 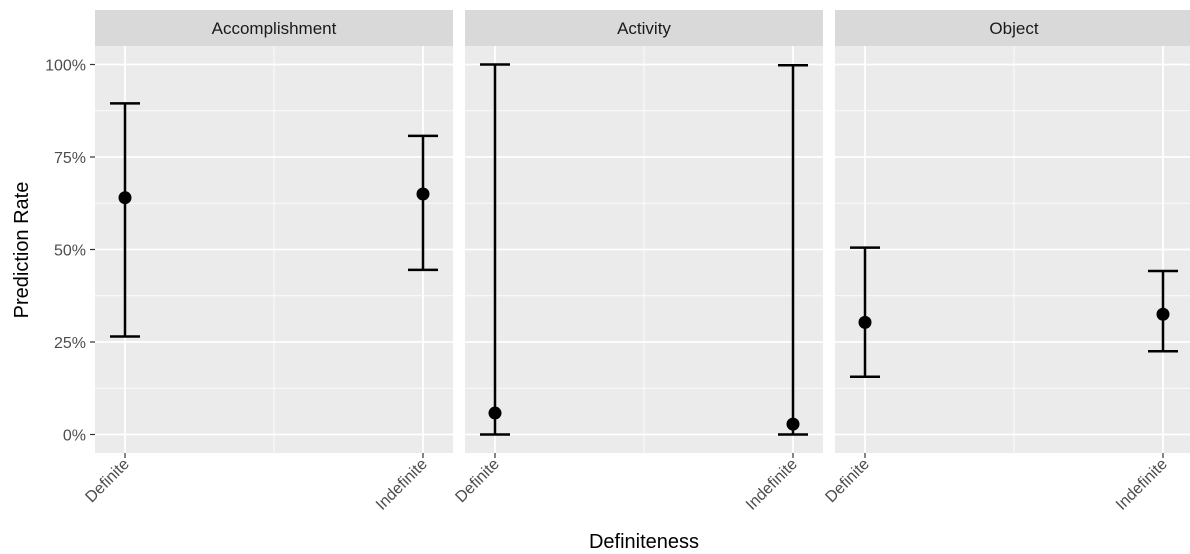 What do you see at coordinates (644, 542) in the screenshot?
I see `x-axis-title: Definiteness` at bounding box center [644, 542].